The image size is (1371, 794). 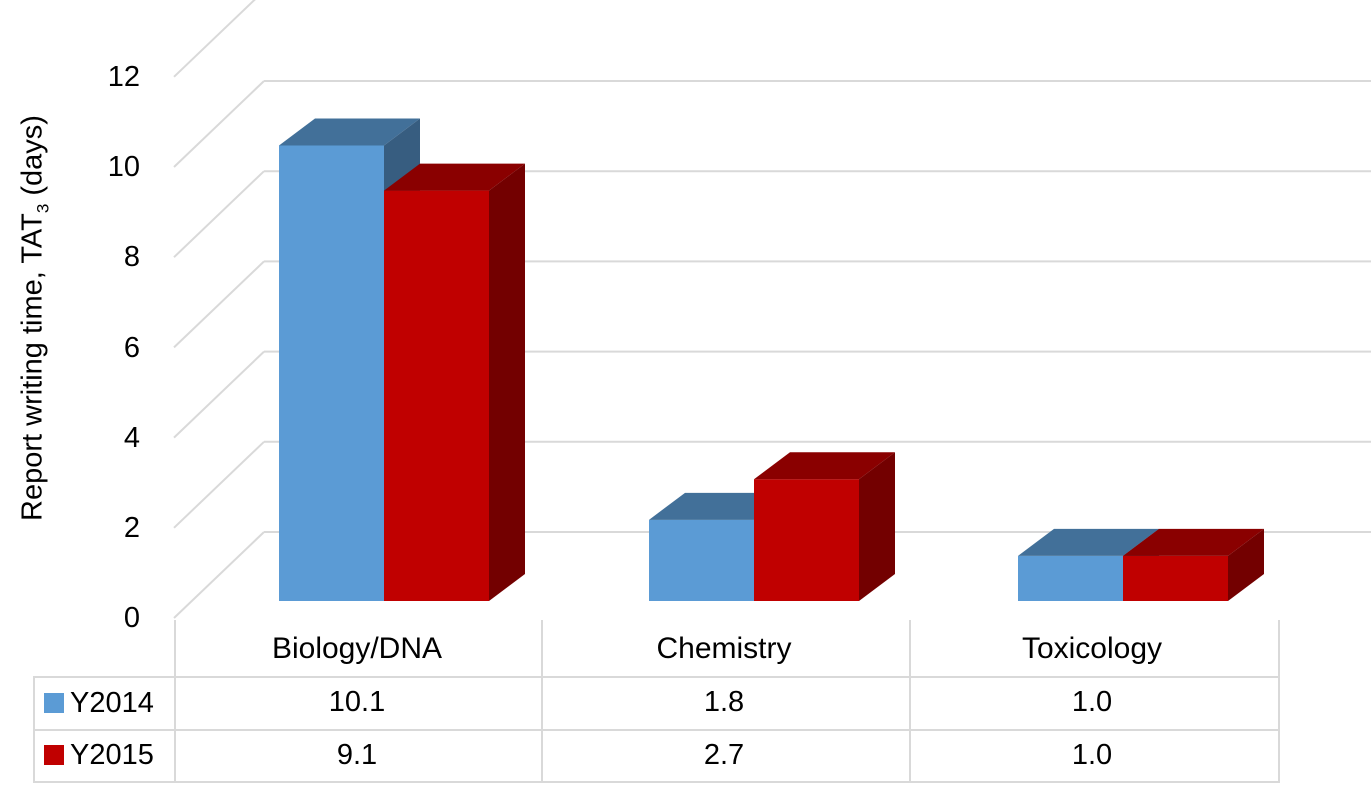 What do you see at coordinates (131, 257) in the screenshot?
I see `y-tick-label: 8` at bounding box center [131, 257].